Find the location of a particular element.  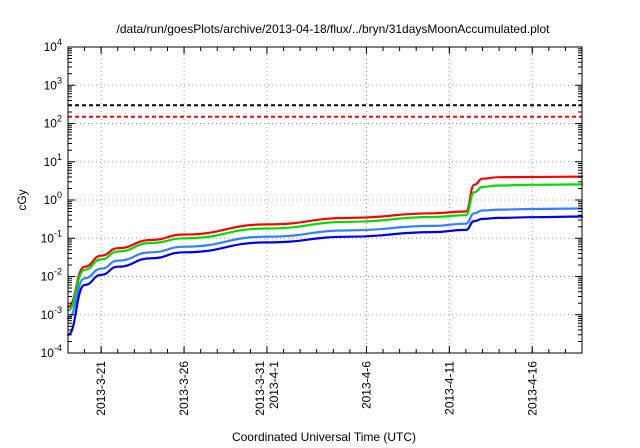

y-tick-label: 10⁻¹ is located at coordinates (51, 236).